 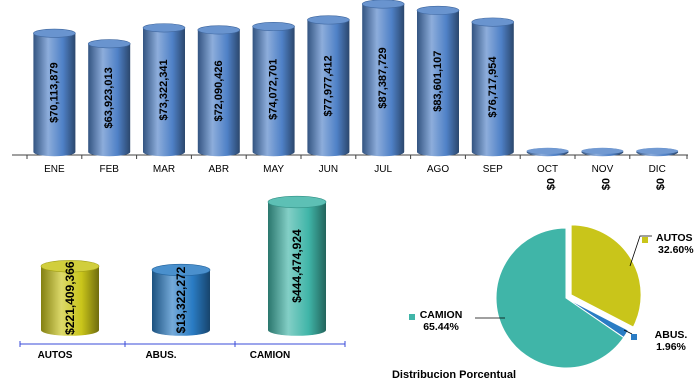 What do you see at coordinates (603, 169) in the screenshot?
I see `month-tick-label: NOV` at bounding box center [603, 169].